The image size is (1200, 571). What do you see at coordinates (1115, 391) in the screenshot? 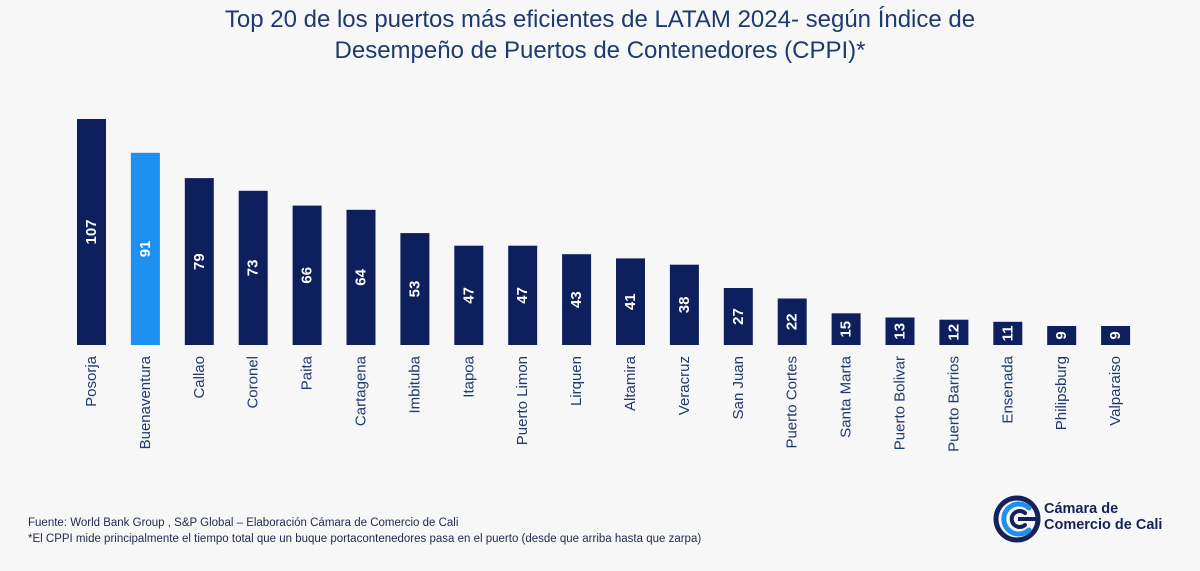
I see `category-label: Valparaiso` at bounding box center [1115, 391].